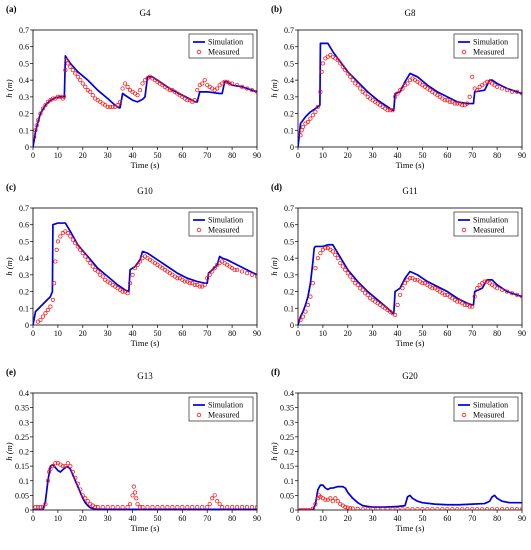 Image resolution: width=531 pixels, height=550 pixels. What do you see at coordinates (289, 208) in the screenshot?
I see `y-tick-label: 0.7` at bounding box center [289, 208].